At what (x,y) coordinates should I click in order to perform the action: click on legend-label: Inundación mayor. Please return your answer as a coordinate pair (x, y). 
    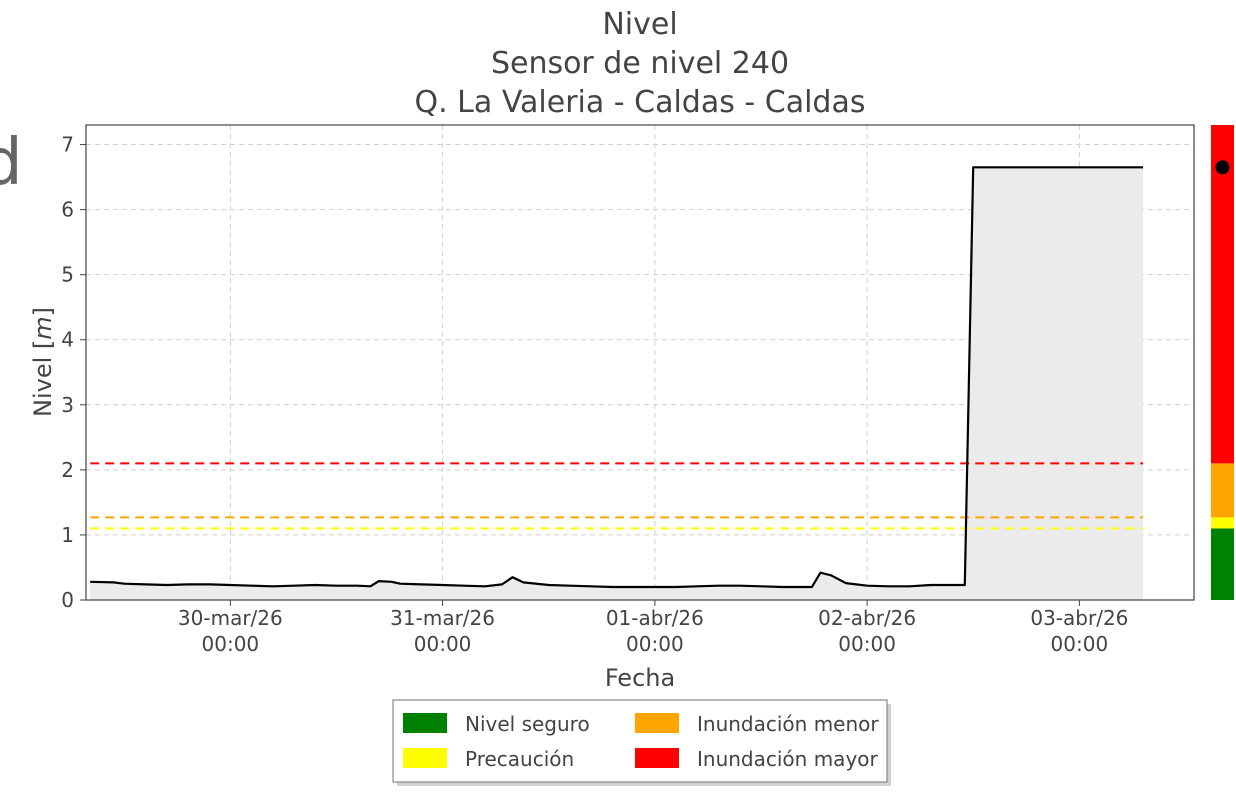
    Looking at the image, I should click on (788, 759).